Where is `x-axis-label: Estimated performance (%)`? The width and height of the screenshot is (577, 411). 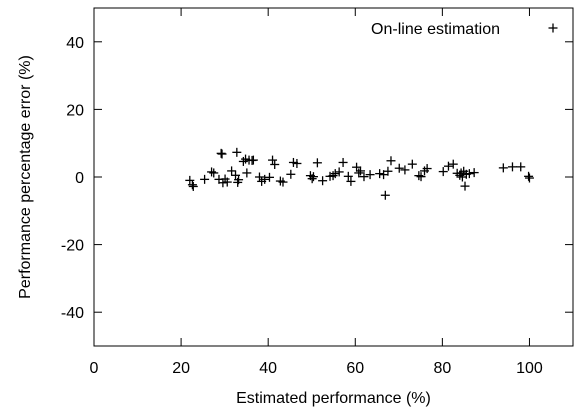
x-axis-label: Estimated performance (%) is located at coordinates (333, 398).